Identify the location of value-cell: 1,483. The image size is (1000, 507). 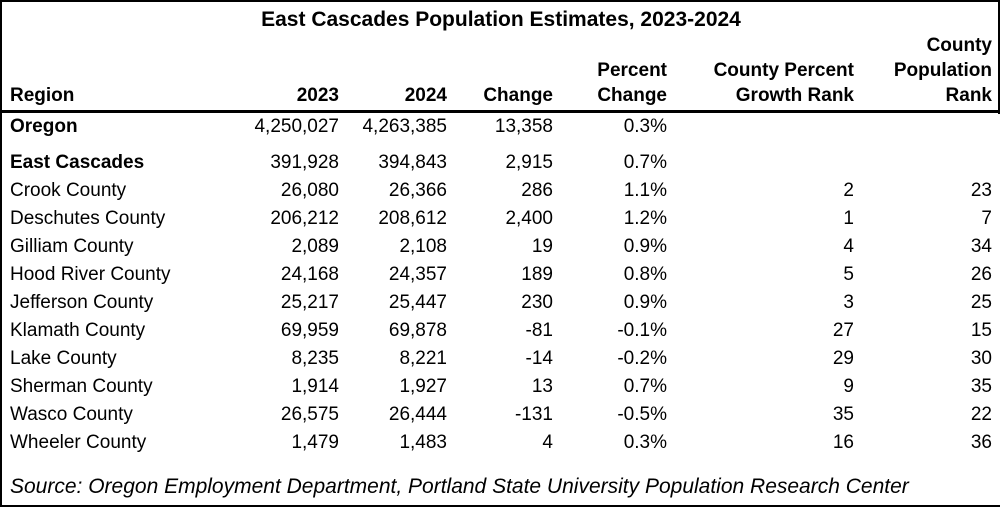
(423, 442).